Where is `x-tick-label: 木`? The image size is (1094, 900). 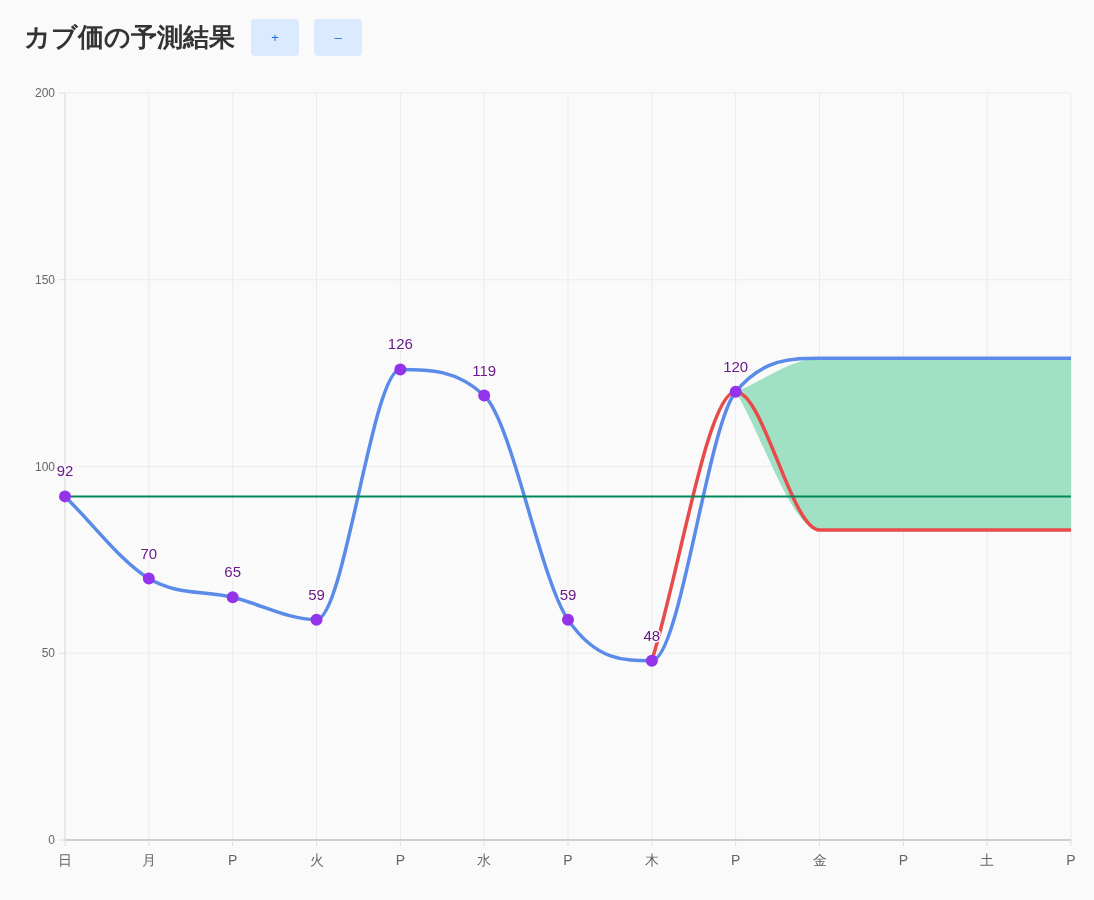 x-tick-label: 木 is located at coordinates (651, 860).